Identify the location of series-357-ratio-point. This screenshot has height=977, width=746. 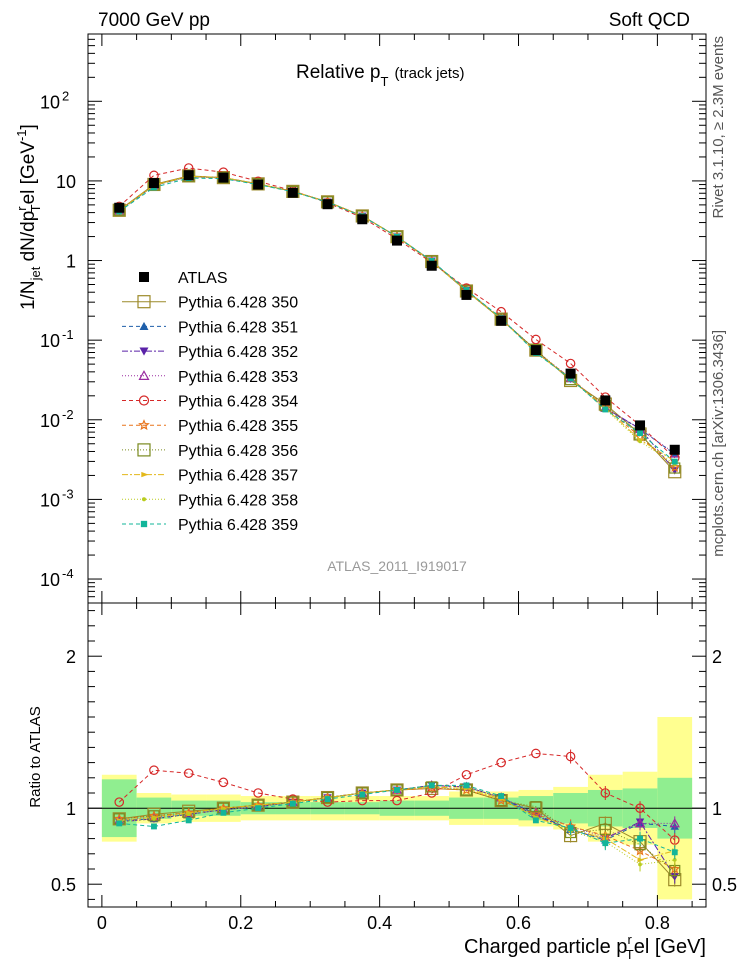
(606, 839).